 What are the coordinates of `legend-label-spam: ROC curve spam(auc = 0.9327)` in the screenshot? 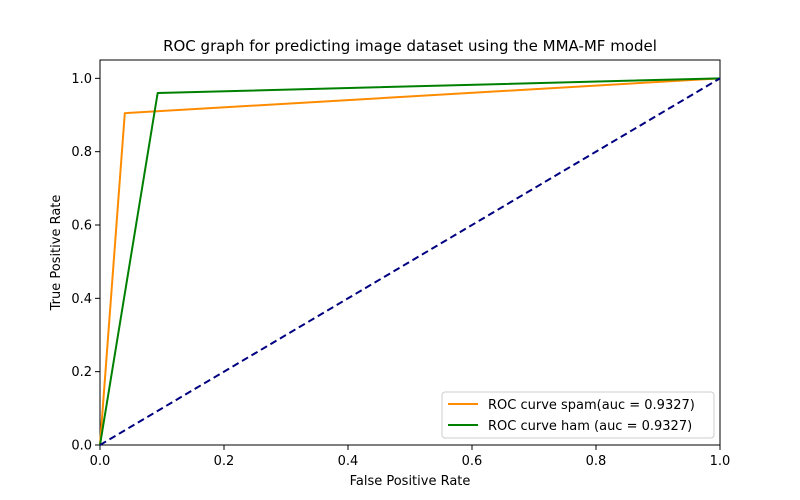 It's located at (591, 405).